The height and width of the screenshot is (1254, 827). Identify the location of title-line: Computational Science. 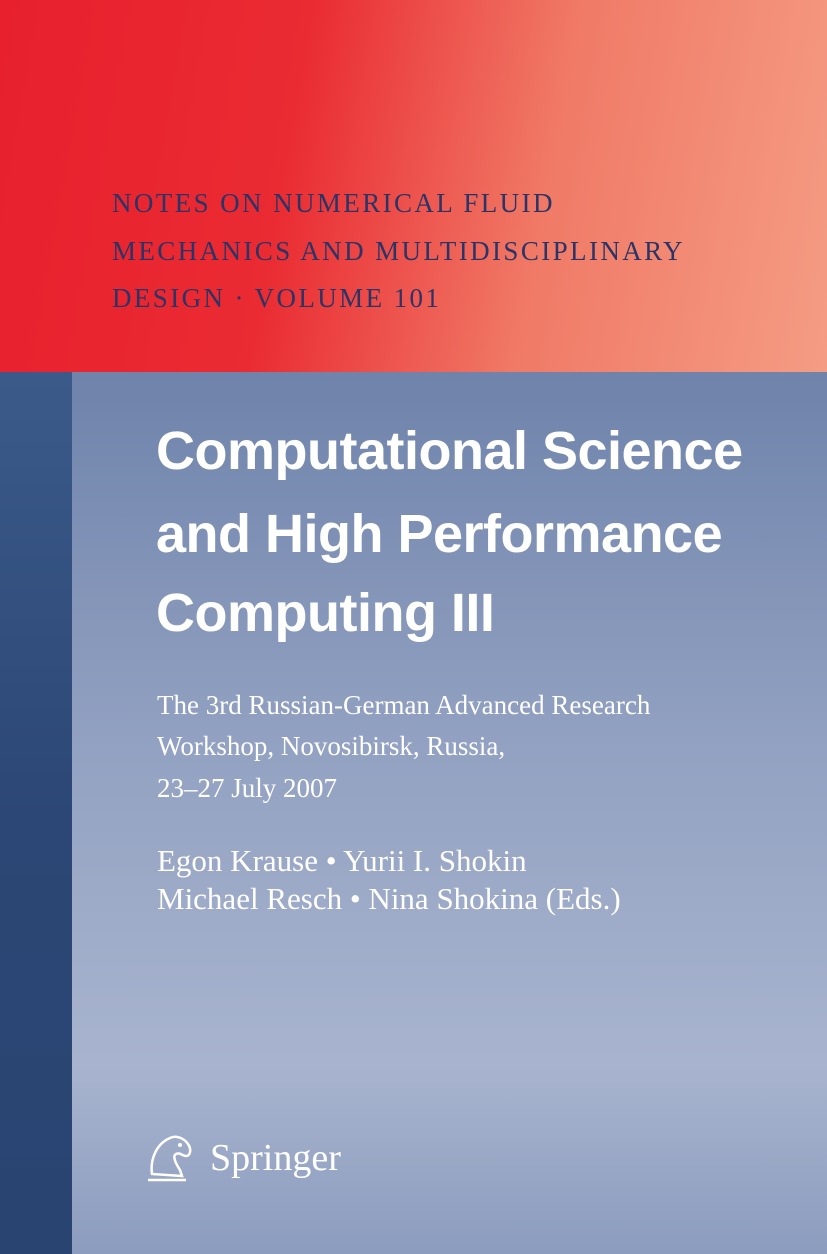
(449, 451).